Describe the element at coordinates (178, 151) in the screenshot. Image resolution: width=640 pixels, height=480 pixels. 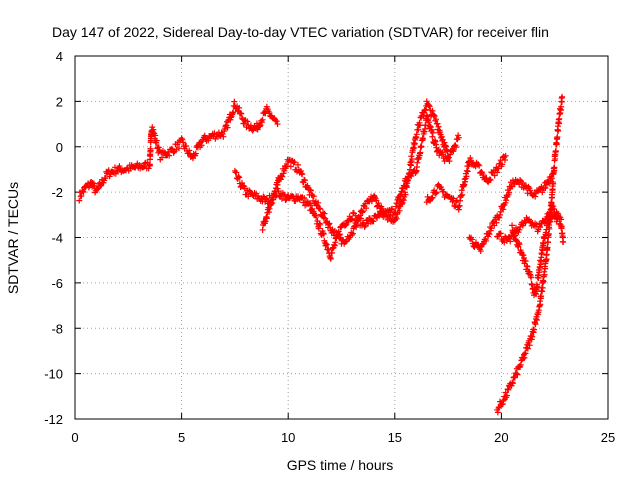
I see `series-sat-a` at that location.